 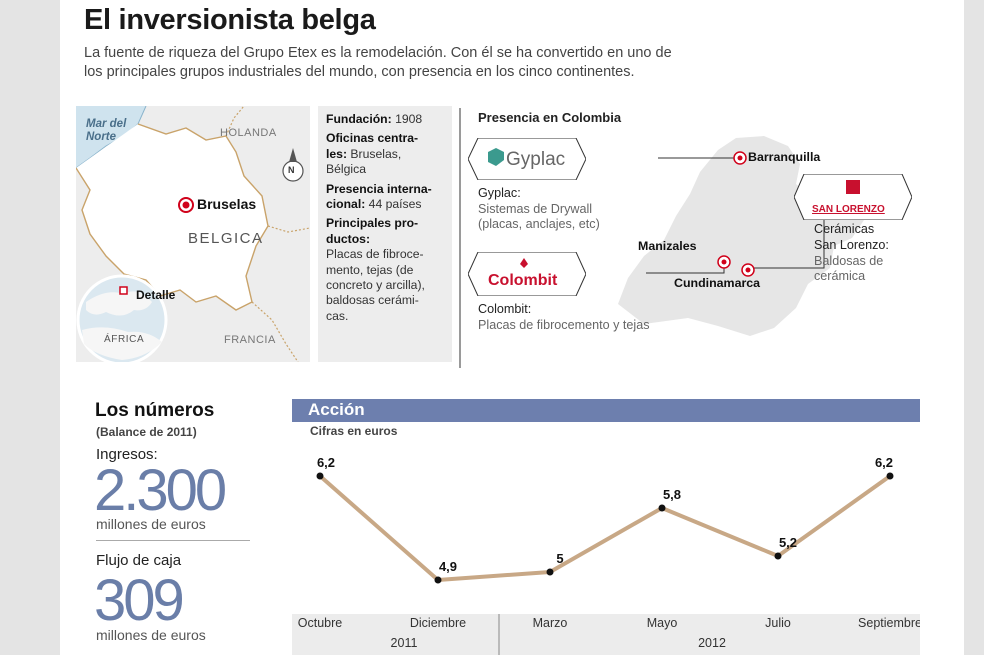 What do you see at coordinates (741, 236) in the screenshot?
I see `colombia-shape` at bounding box center [741, 236].